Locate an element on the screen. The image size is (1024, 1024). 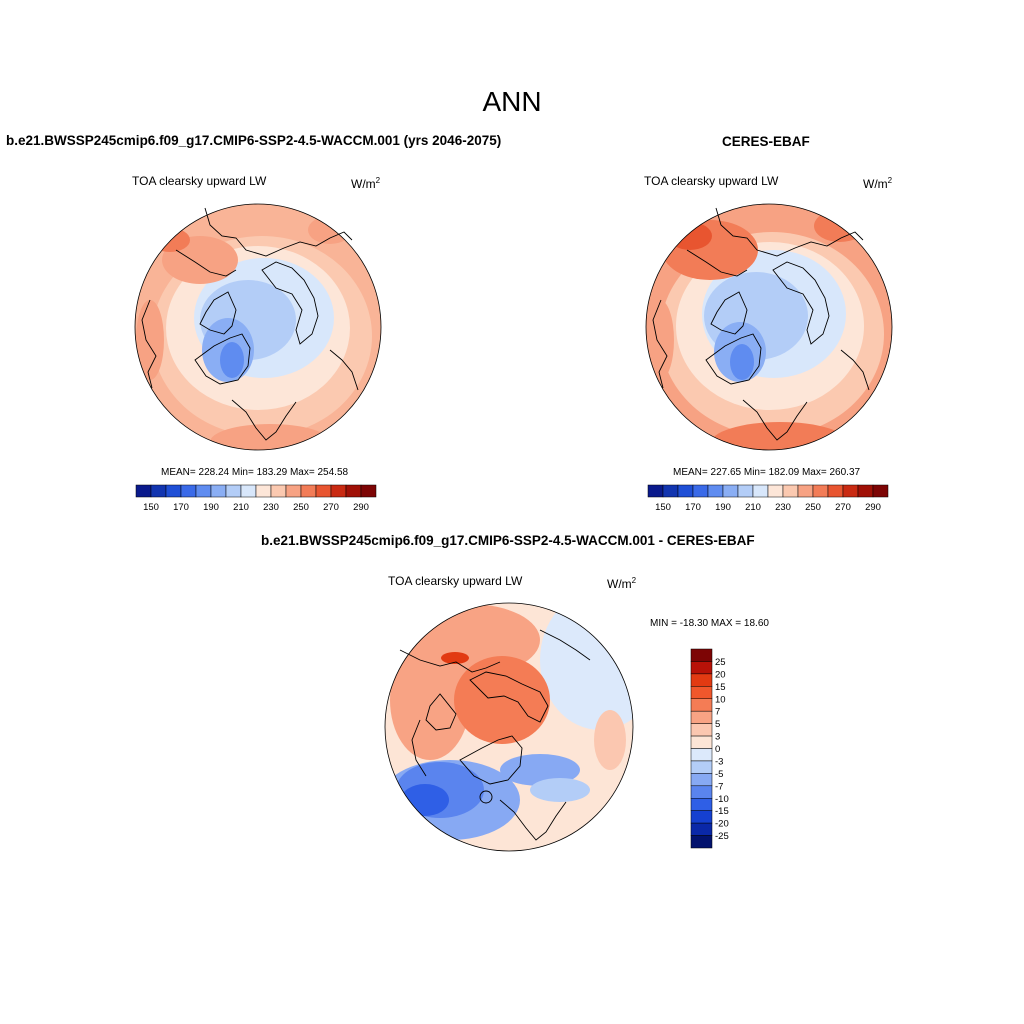
map-1-coastlines is located at coordinates (250, 324).